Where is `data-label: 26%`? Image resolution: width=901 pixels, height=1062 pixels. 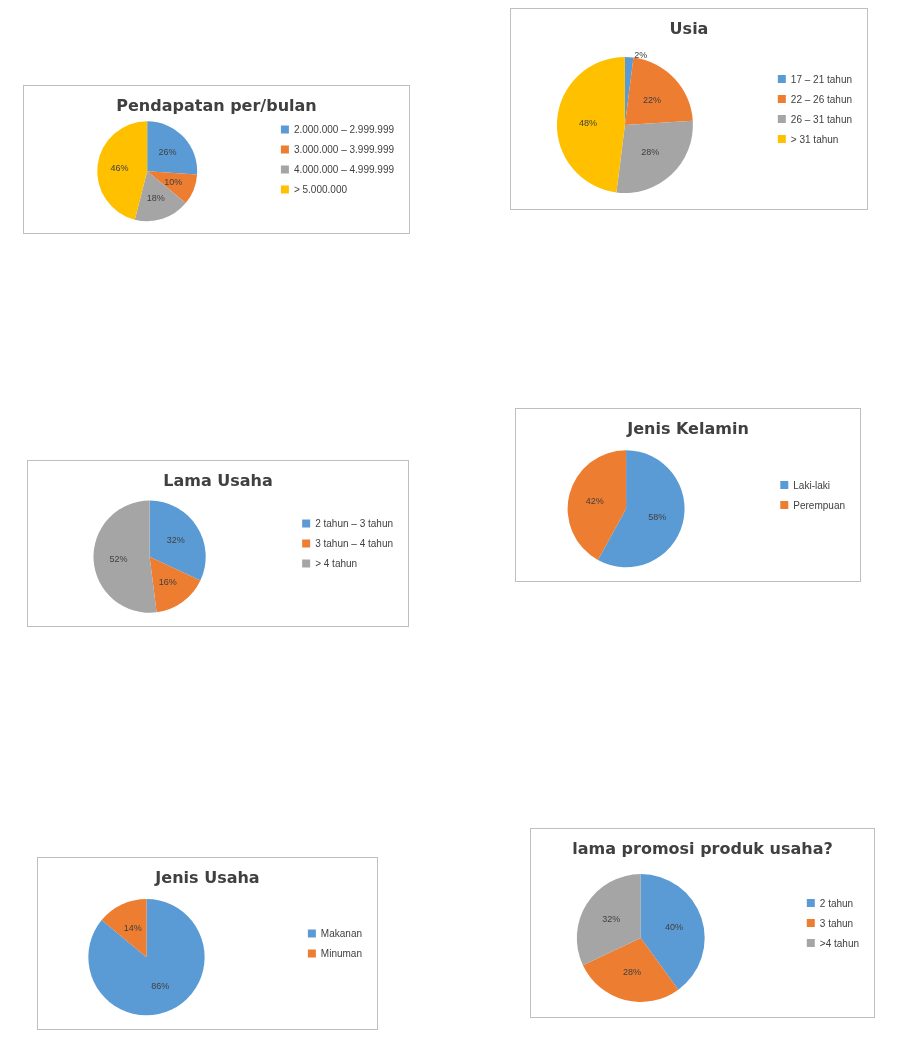
data-label: 26% is located at coordinates (167, 152).